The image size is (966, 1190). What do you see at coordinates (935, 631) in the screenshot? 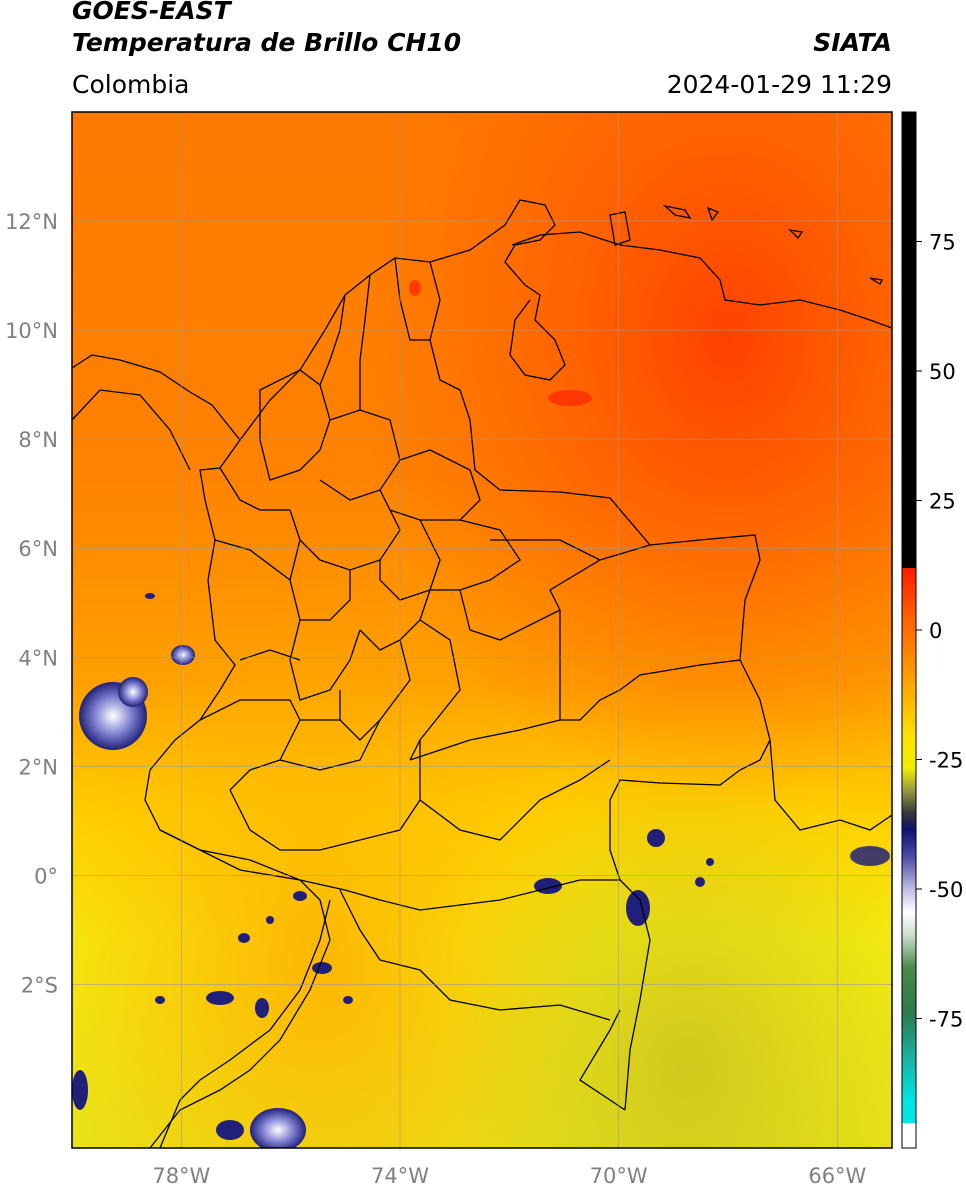
I see `colorbar-tick-label: 0` at bounding box center [935, 631].